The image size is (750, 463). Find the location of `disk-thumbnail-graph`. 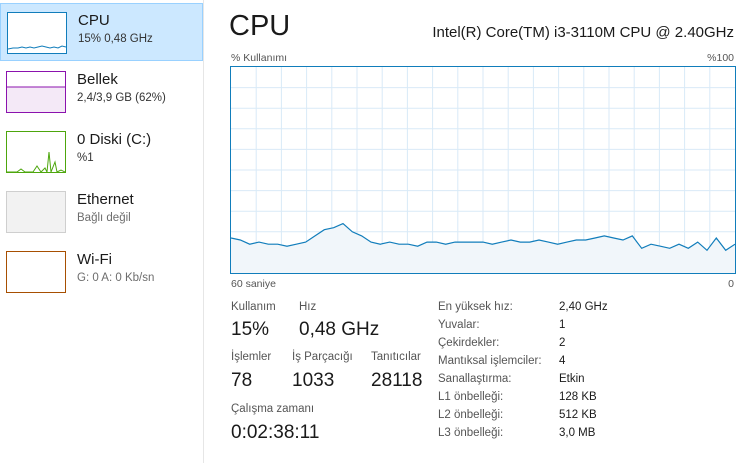

disk-thumbnail-graph is located at coordinates (36, 152).